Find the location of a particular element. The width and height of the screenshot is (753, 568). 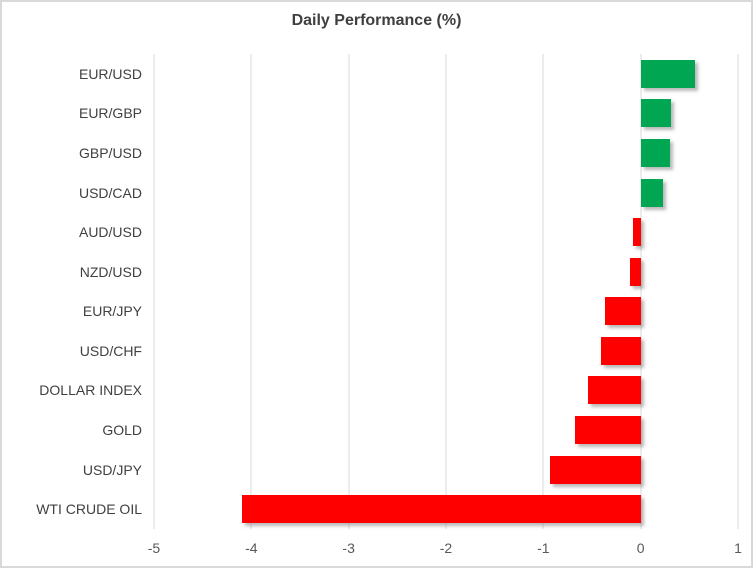

category-label: DOLLAR INDEX is located at coordinates (90, 390).